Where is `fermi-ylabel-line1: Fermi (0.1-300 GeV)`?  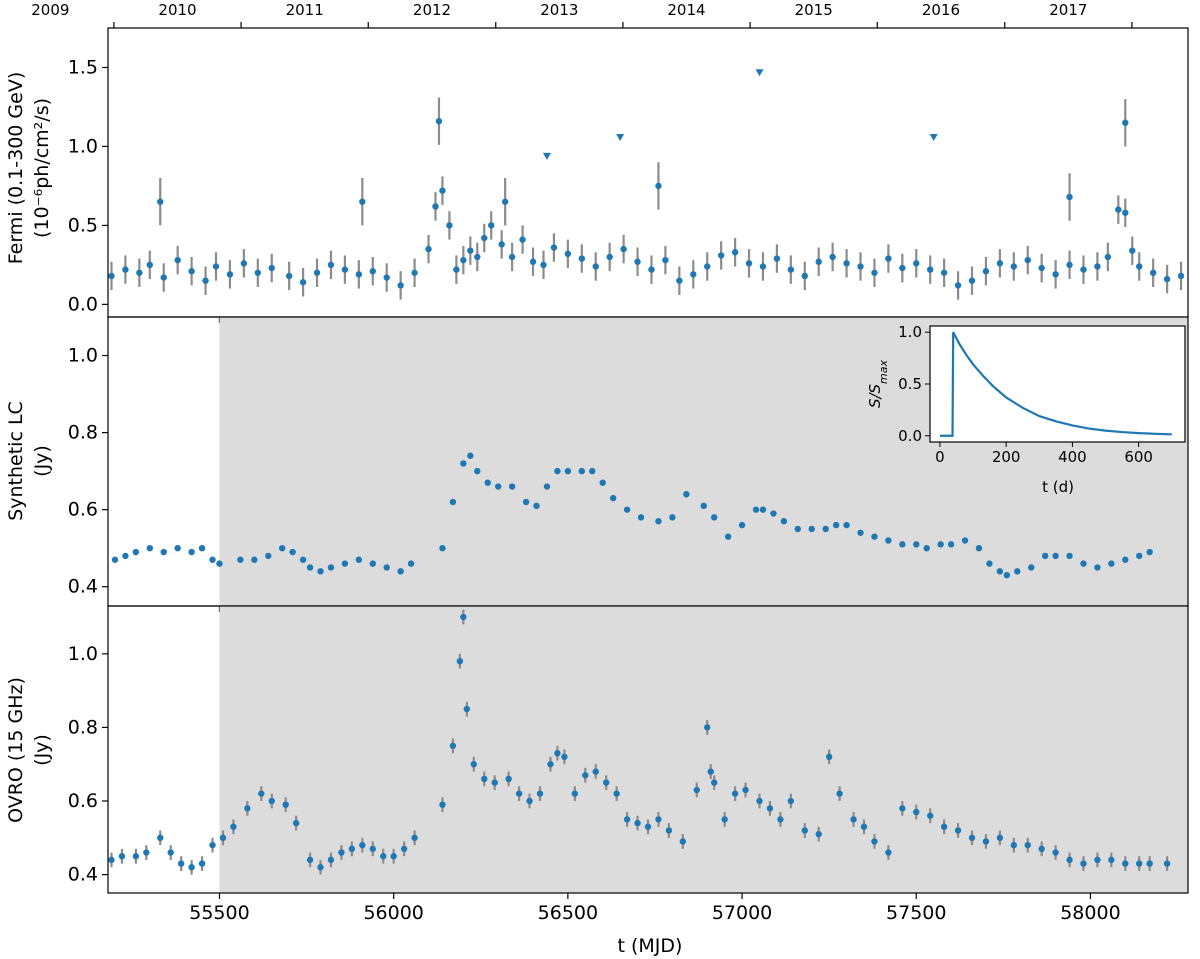
fermi-ylabel-line1: Fermi (0.1-300 GeV) is located at coordinates (16, 168).